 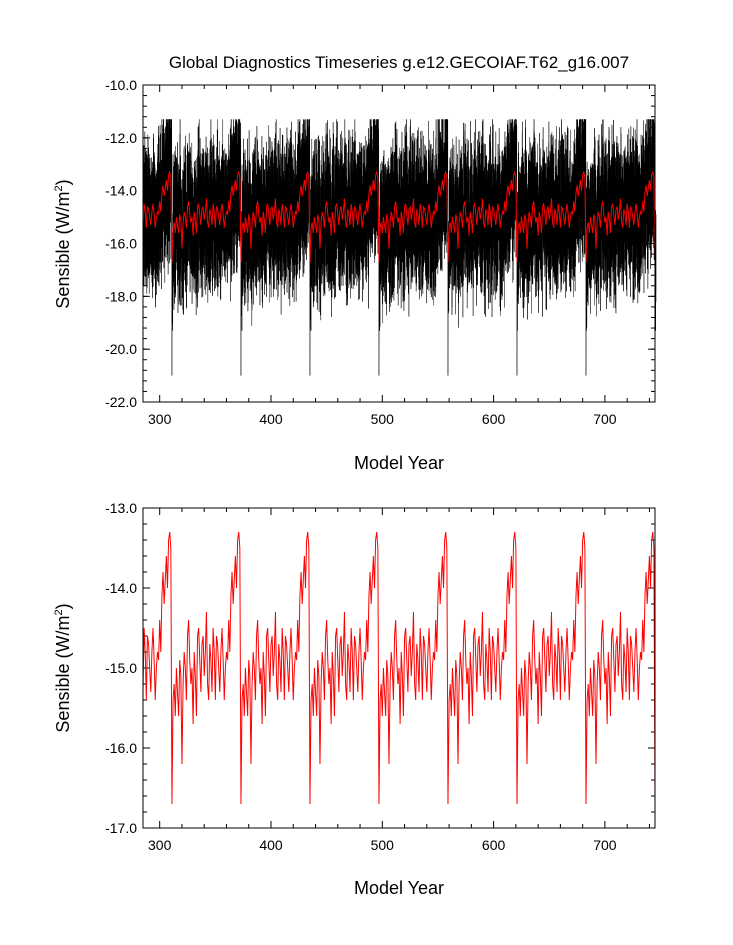 I want to click on bottom-y-axis-title: Sensible (W/m2), so click(x=63, y=667).